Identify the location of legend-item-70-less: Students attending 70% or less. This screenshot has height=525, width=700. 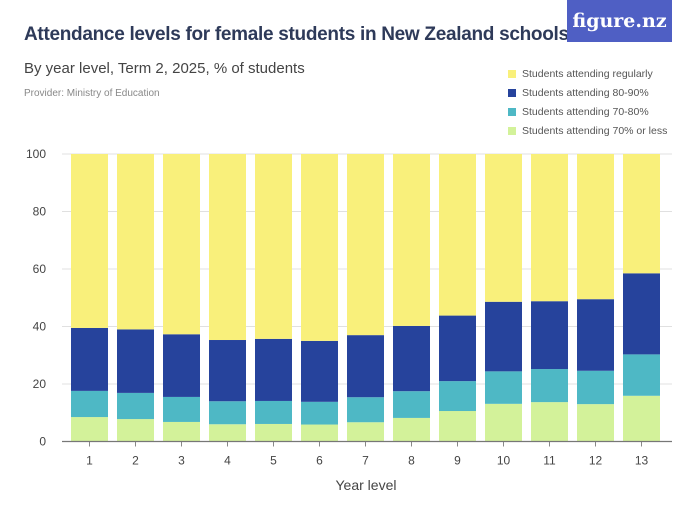
(587, 130).